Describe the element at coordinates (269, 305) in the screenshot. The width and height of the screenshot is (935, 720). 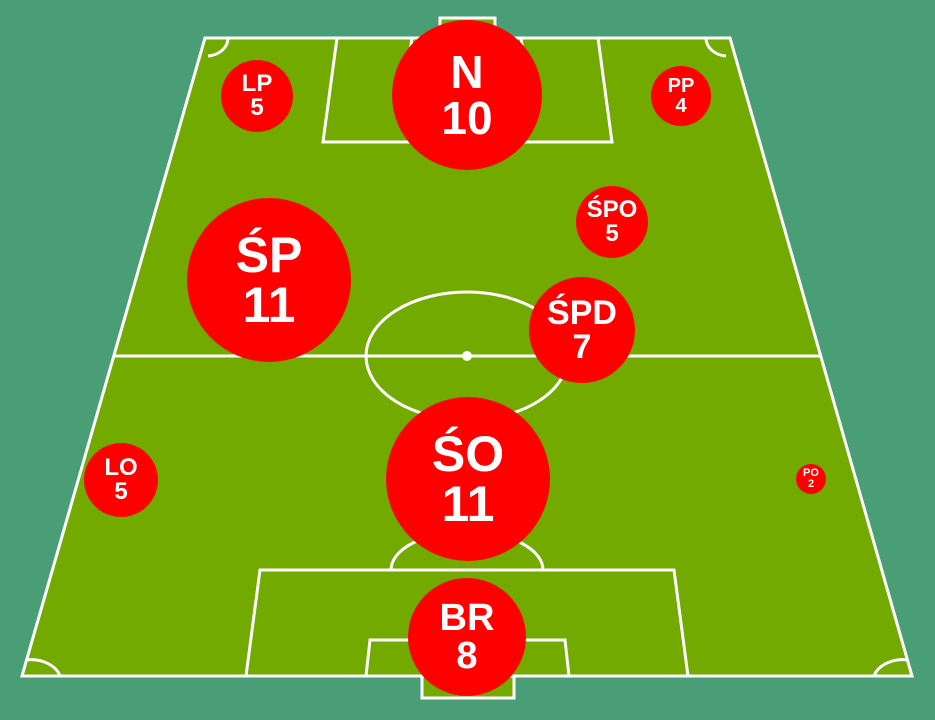
I see `bubble-sp-count: 11` at that location.